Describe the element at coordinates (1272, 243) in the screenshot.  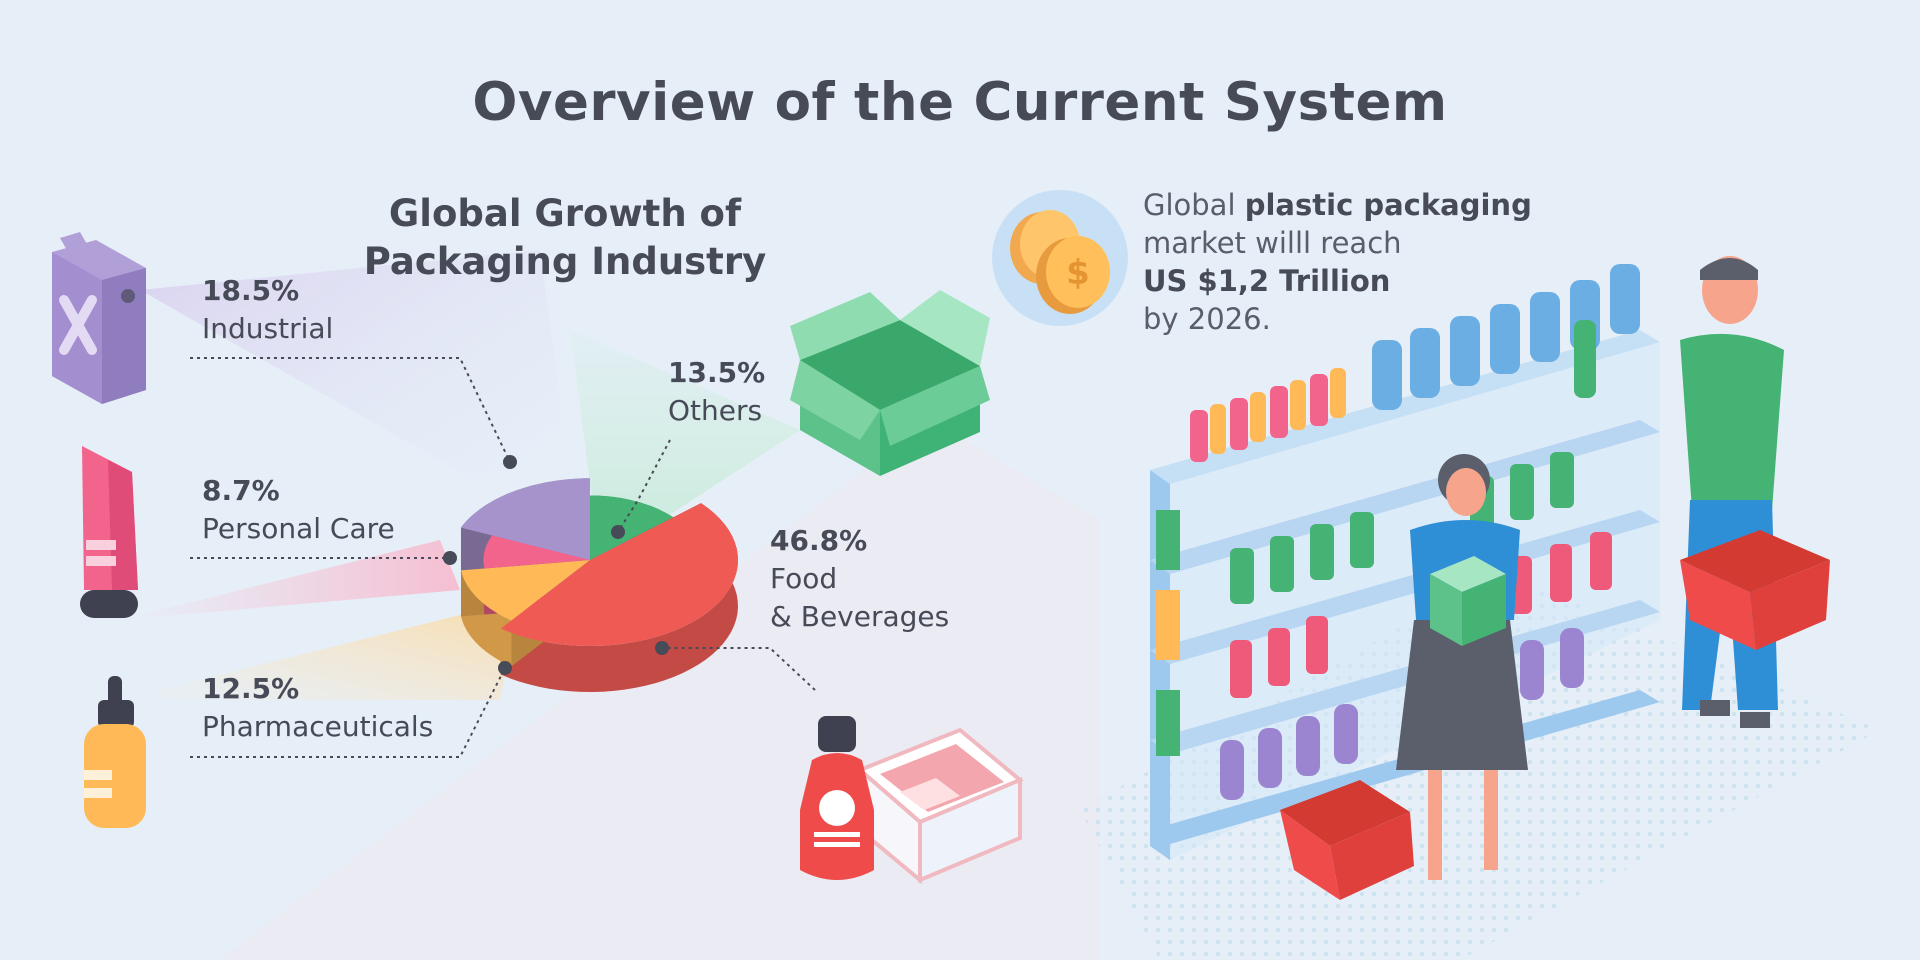
I see `market-line2: market willl reach` at that location.